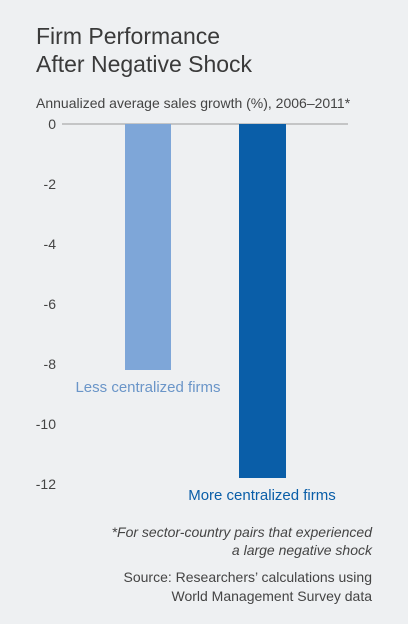 This screenshot has width=408, height=624. Describe the element at coordinates (301, 550) in the screenshot. I see `footnote-line2: a large negative shock` at that location.